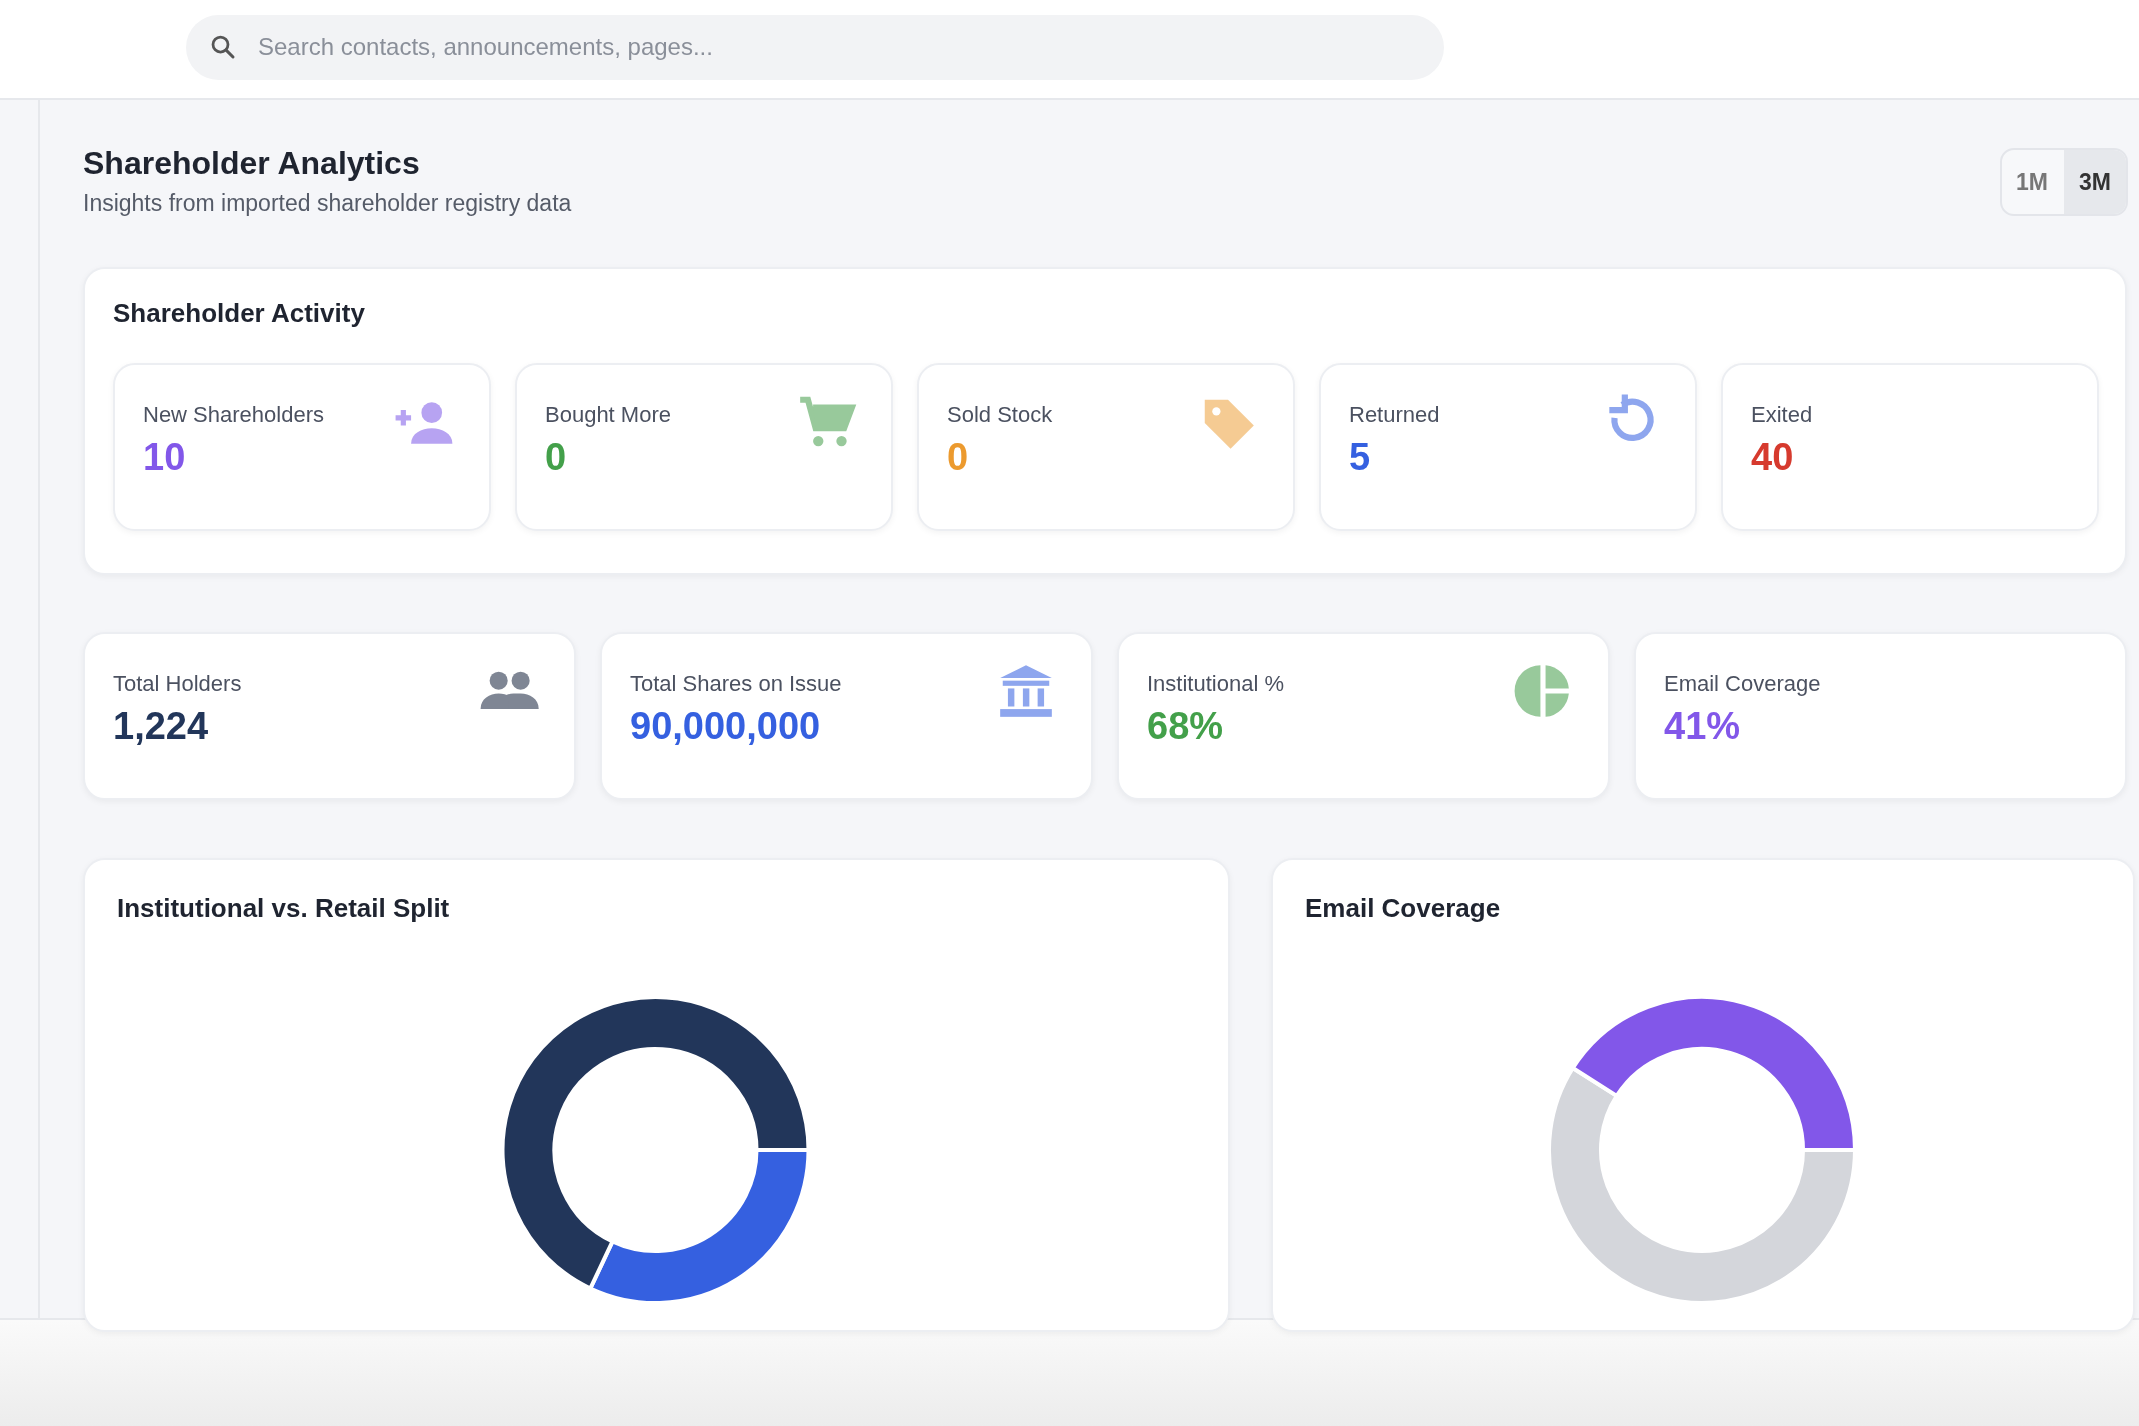  Describe the element at coordinates (2095, 182) in the screenshot. I see `text: 3M` at that location.